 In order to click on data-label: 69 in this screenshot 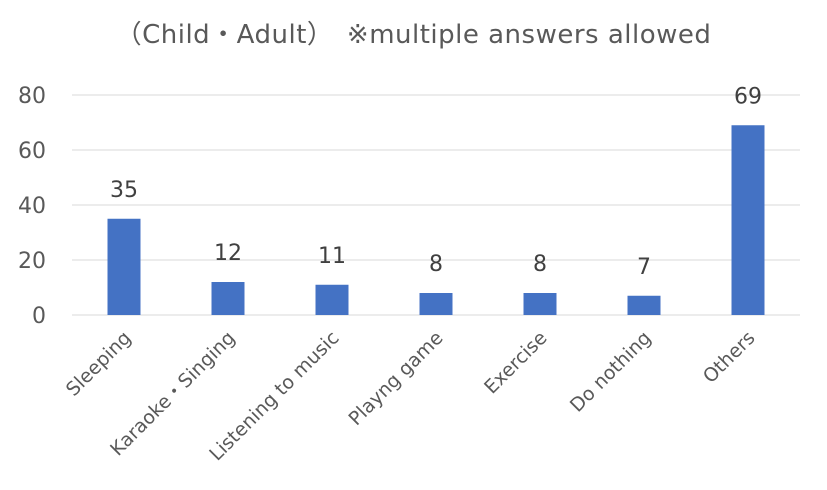, I will do `click(748, 96)`.